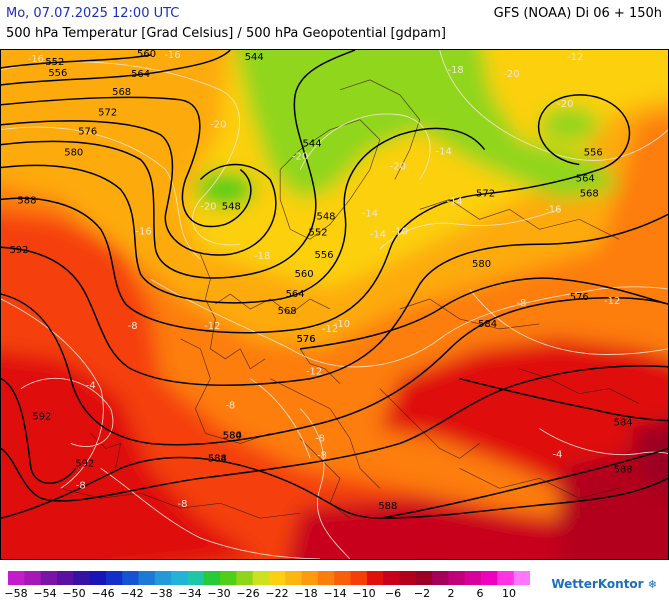 The width and height of the screenshot is (669, 600). I want to click on legend-label: 2, so click(451, 593).